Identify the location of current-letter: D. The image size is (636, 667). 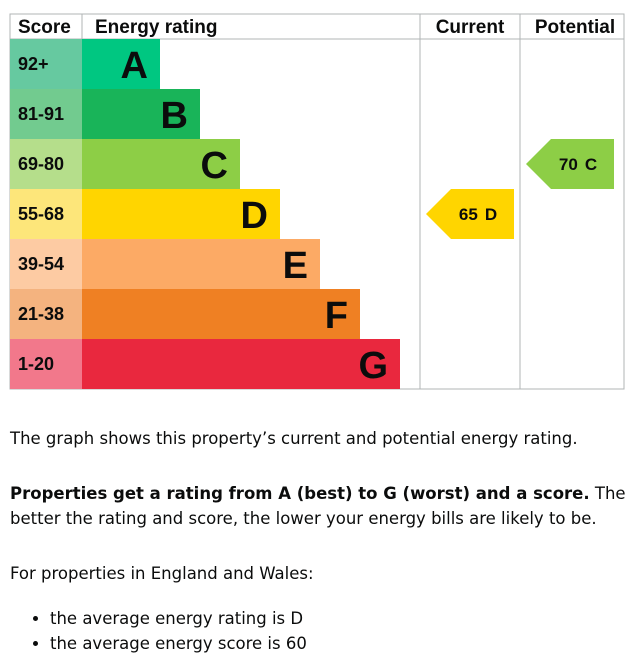
(491, 214).